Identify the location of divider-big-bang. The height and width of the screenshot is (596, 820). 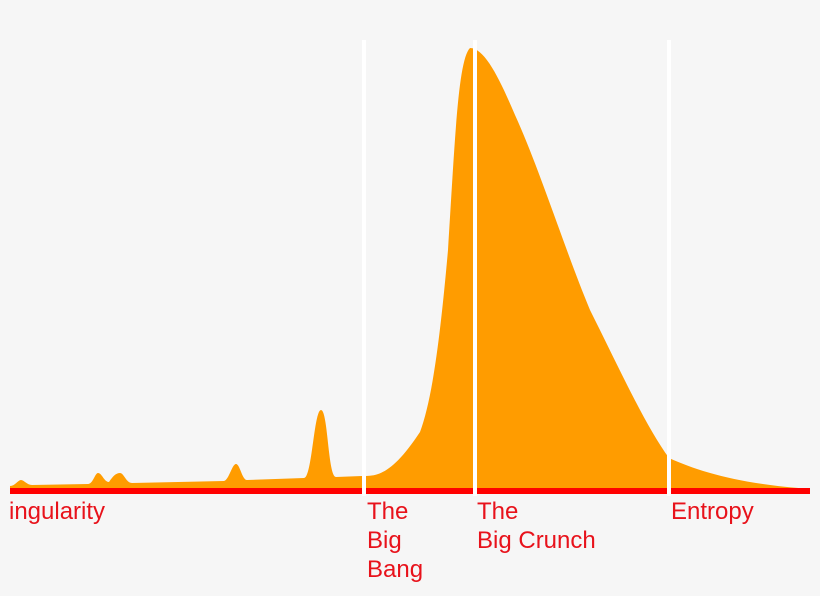
(364, 268).